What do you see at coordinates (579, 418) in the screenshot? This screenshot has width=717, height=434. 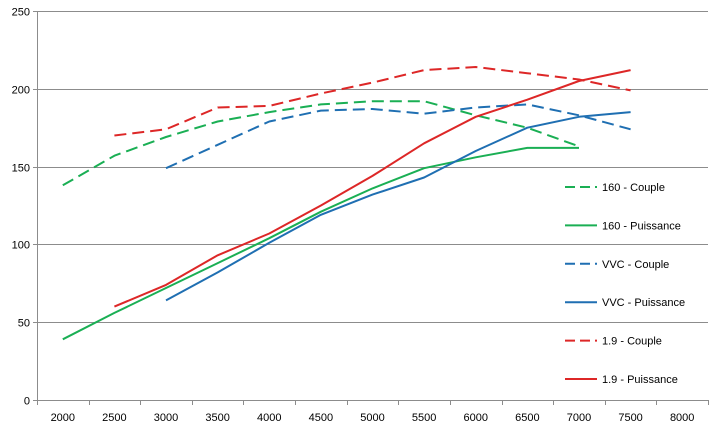 I see `x-tick-label: 7000` at bounding box center [579, 418].